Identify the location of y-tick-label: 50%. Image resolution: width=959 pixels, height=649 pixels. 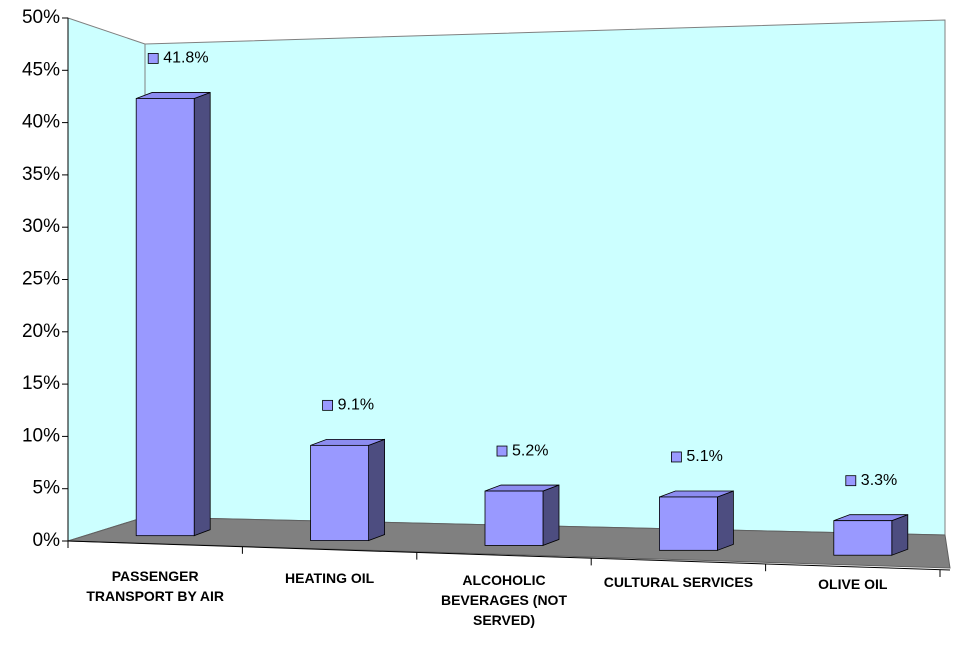
(41, 17).